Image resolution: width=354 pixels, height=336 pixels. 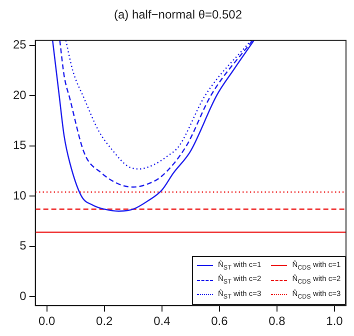 I want to click on x-tick-label: 0.8, so click(x=277, y=321).